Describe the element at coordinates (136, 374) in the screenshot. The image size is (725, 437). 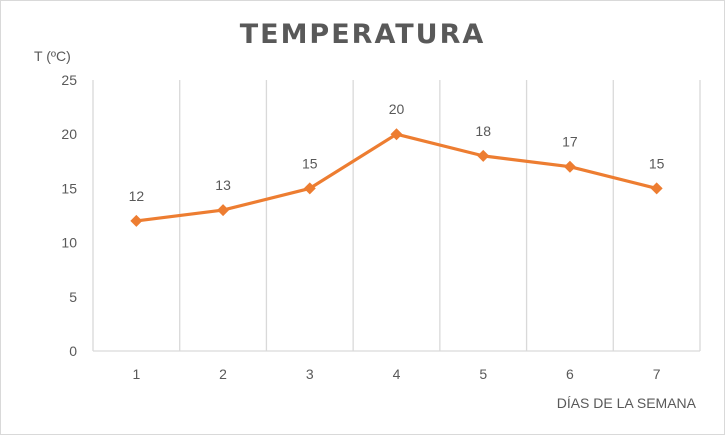
I see `x-tick-label: 1` at that location.